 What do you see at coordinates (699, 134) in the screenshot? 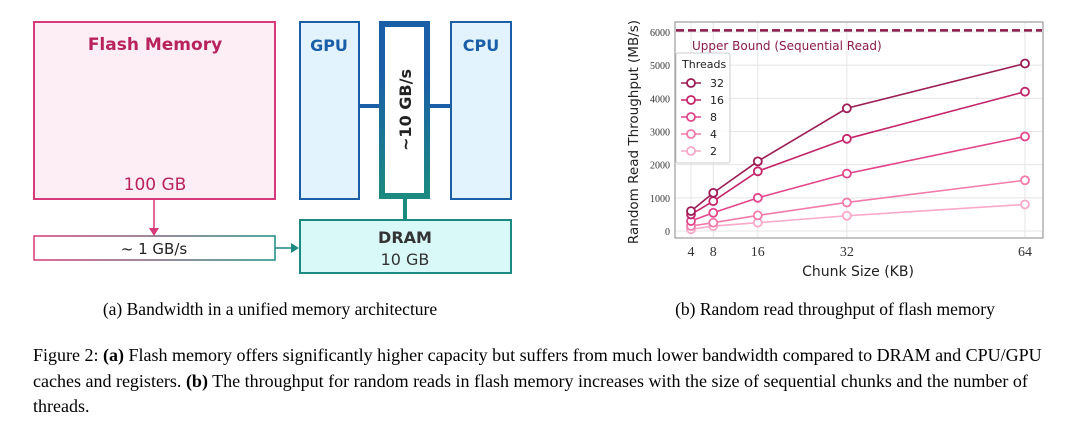
I see `legend-item-4: 4` at bounding box center [699, 134].